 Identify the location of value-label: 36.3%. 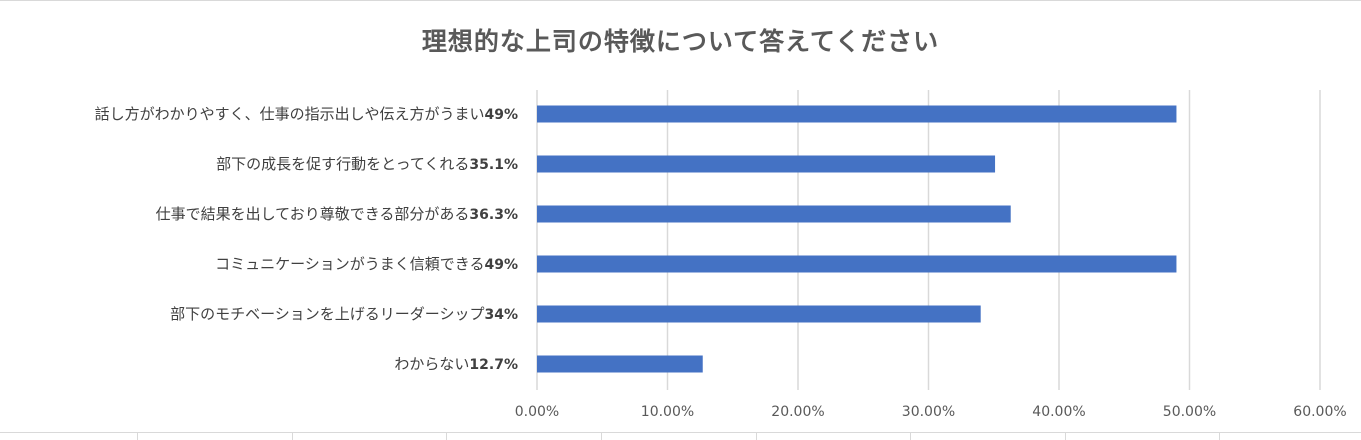
(493, 215).